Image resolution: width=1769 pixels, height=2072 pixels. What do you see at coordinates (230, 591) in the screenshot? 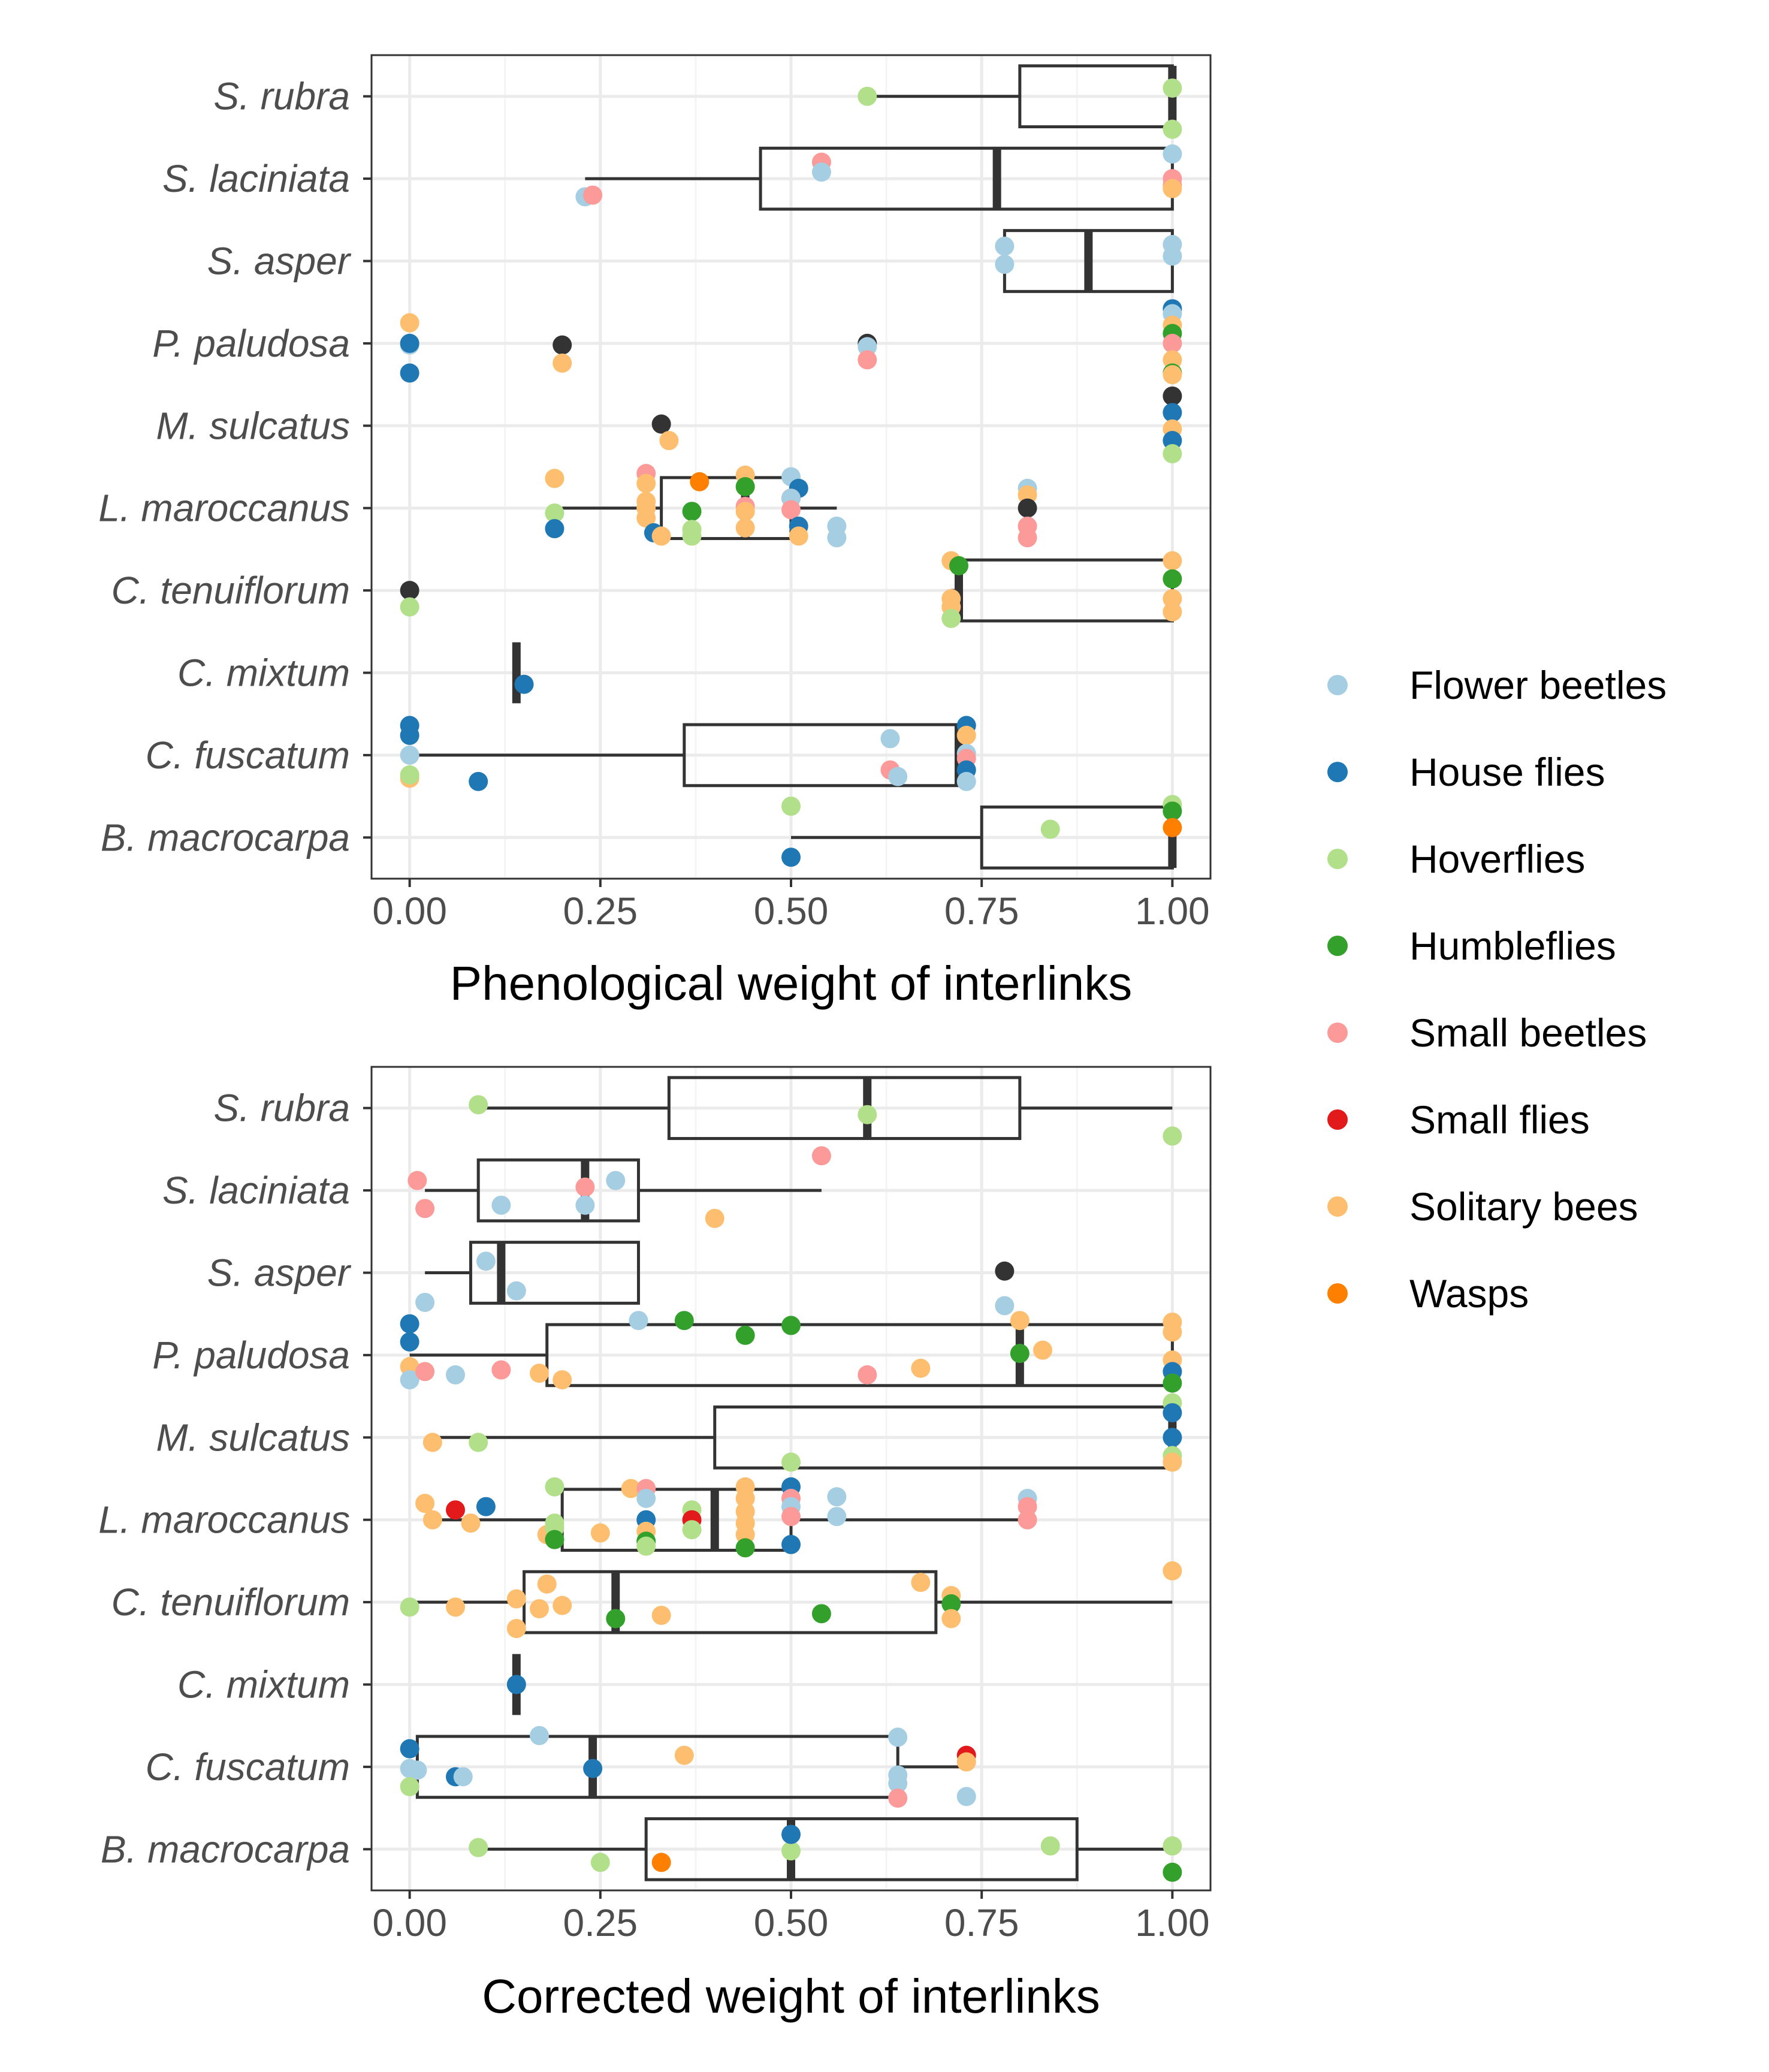
I see `y-tick-label: C. tenuiflorum` at bounding box center [230, 591].